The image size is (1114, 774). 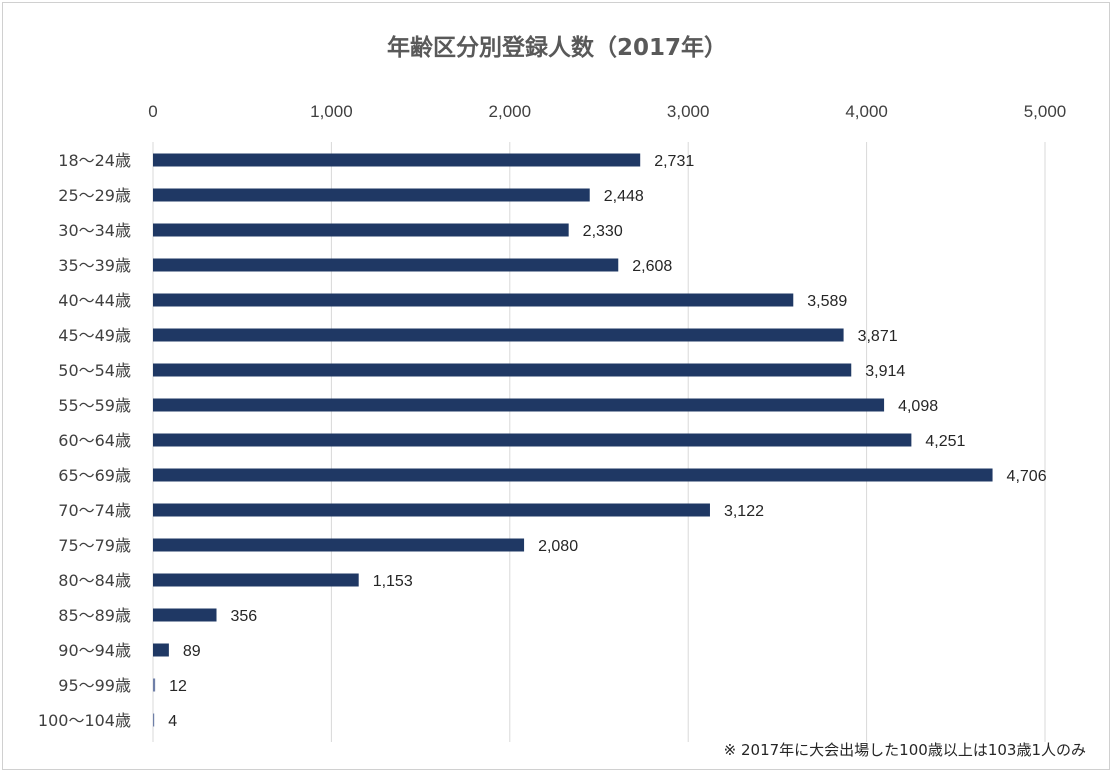 What do you see at coordinates (244, 616) in the screenshot?
I see `data-label: 356` at bounding box center [244, 616].